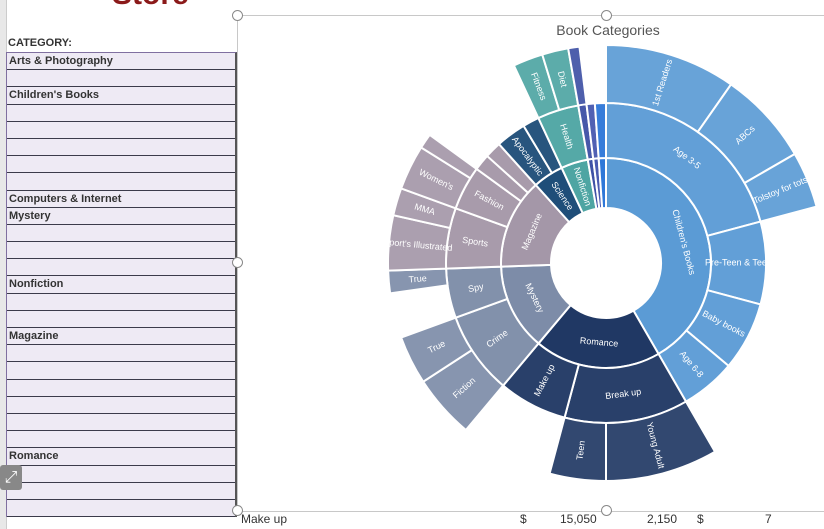 The height and width of the screenshot is (529, 824). What do you see at coordinates (563, 79) in the screenshot?
I see `segment-label: Diet` at bounding box center [563, 79].